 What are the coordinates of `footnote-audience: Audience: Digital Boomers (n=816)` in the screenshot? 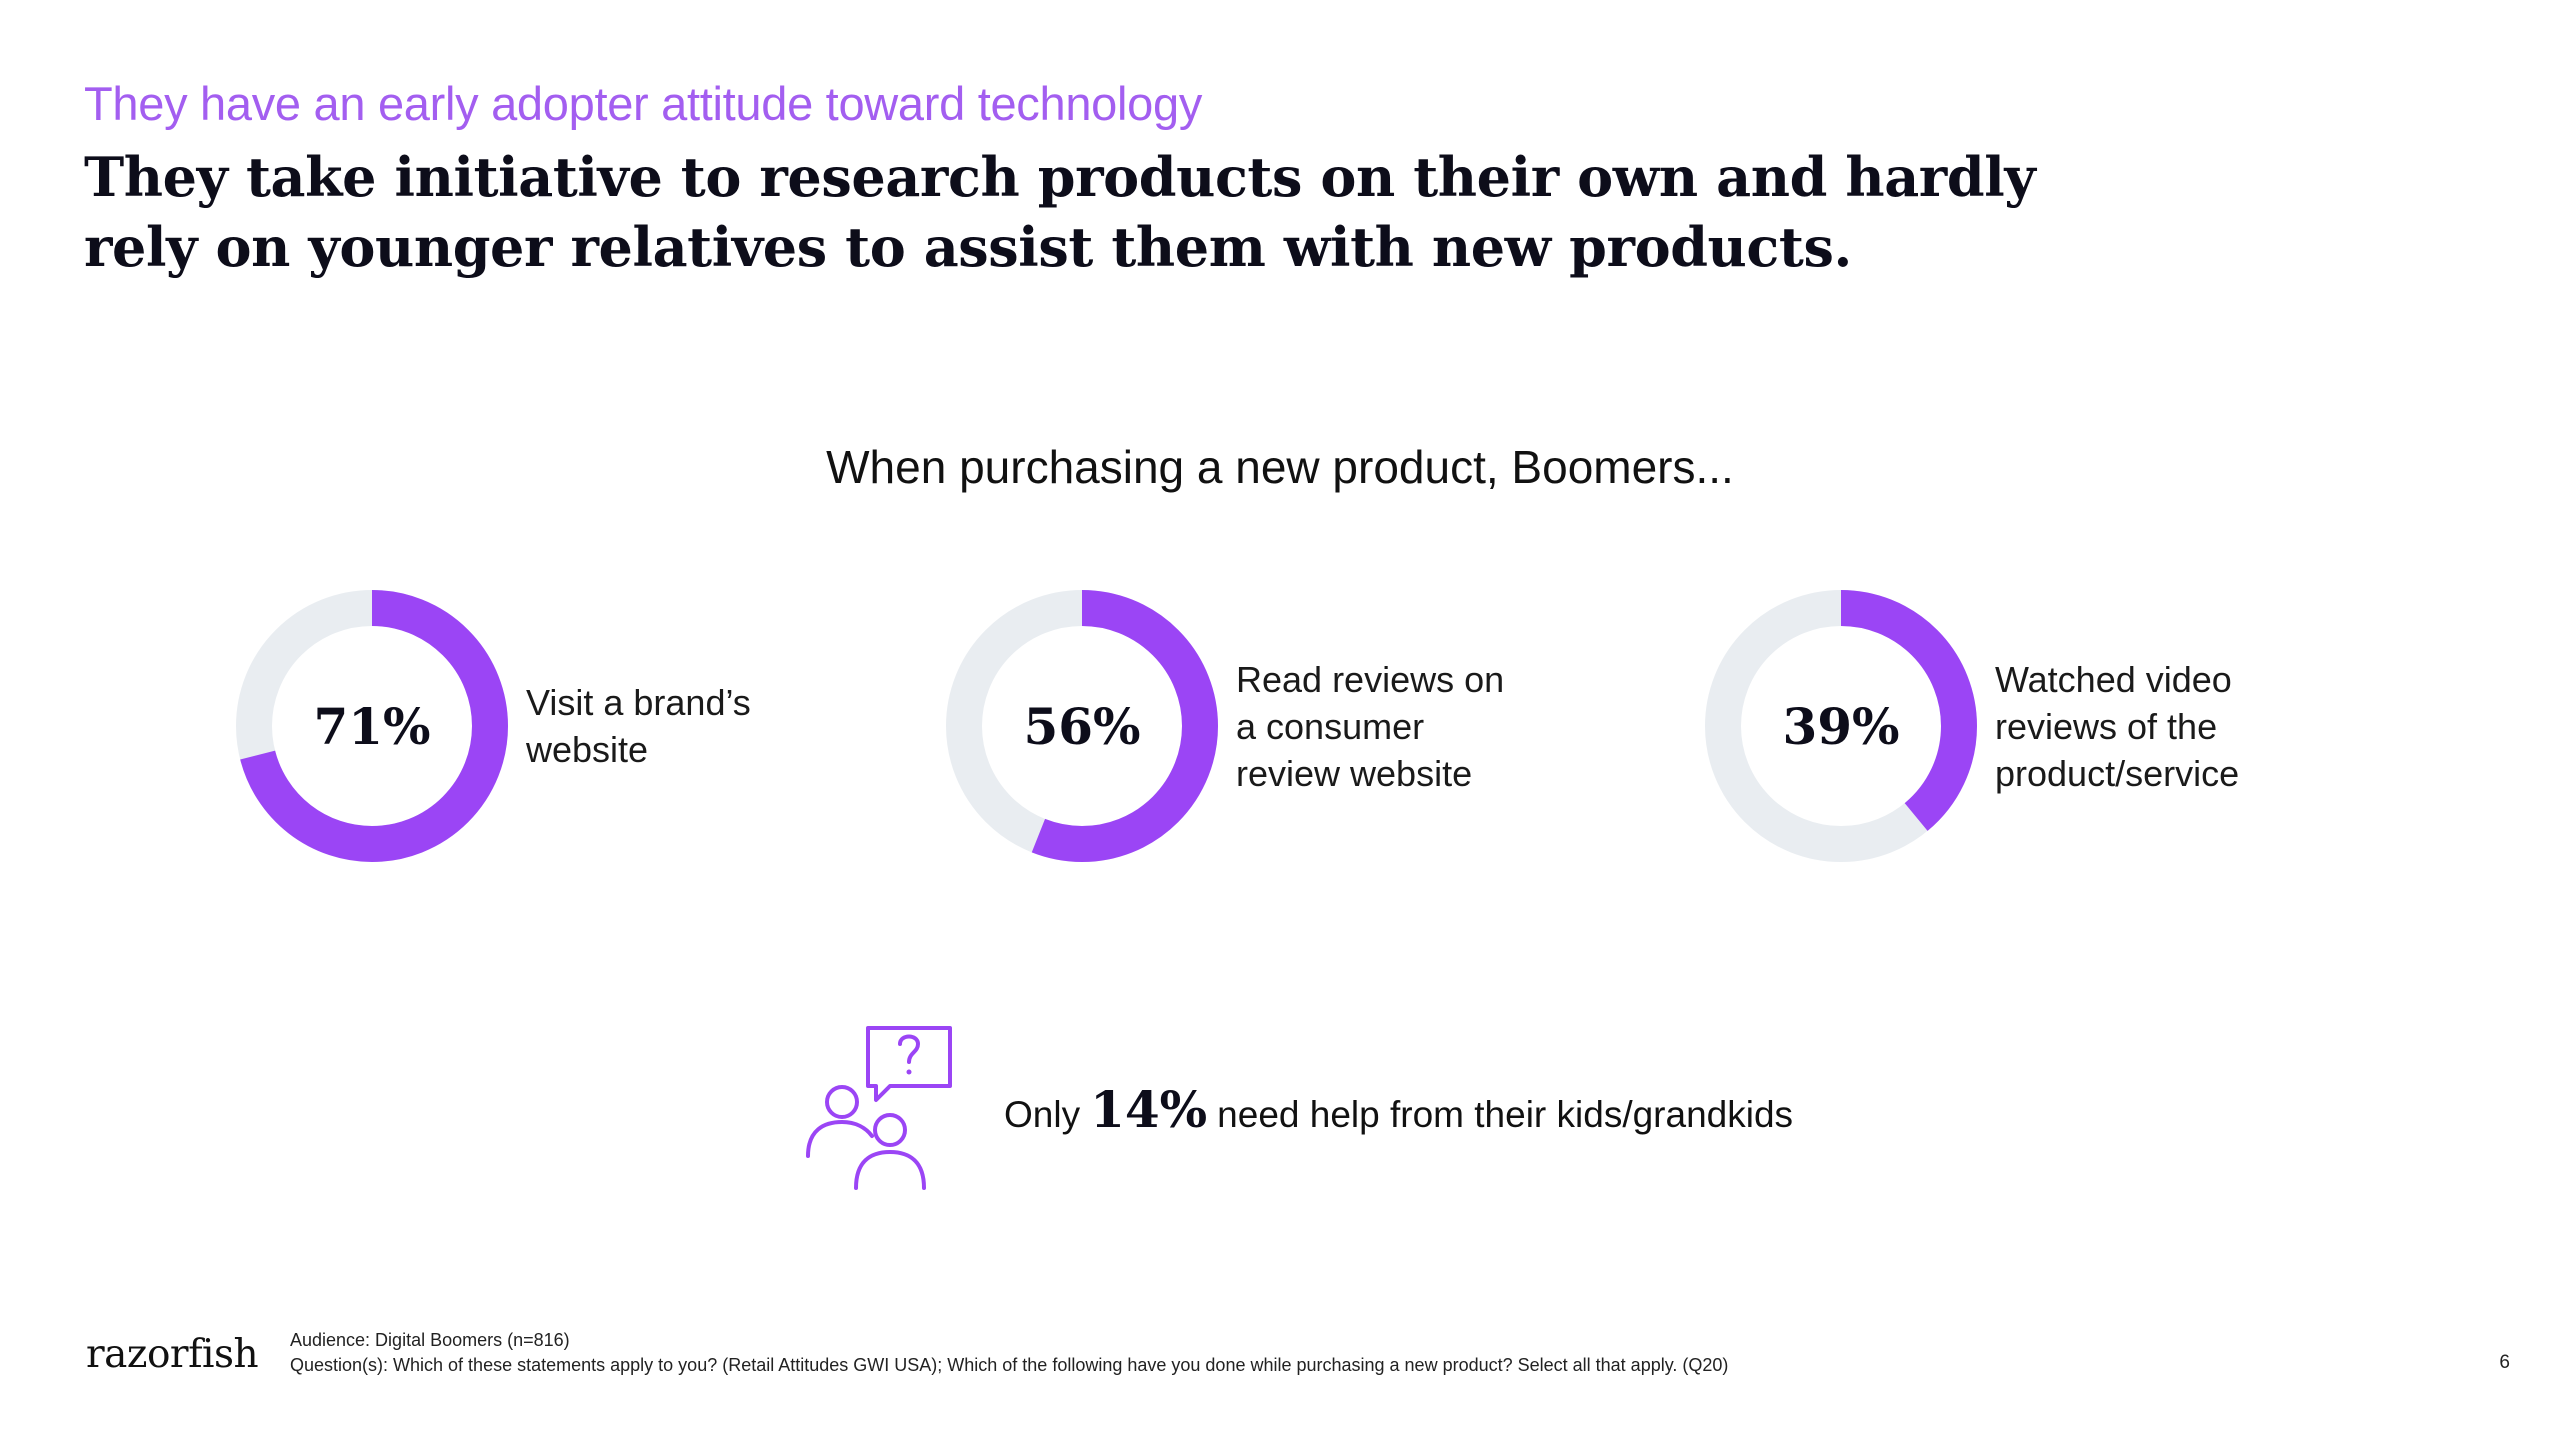 It's located at (430, 1340).